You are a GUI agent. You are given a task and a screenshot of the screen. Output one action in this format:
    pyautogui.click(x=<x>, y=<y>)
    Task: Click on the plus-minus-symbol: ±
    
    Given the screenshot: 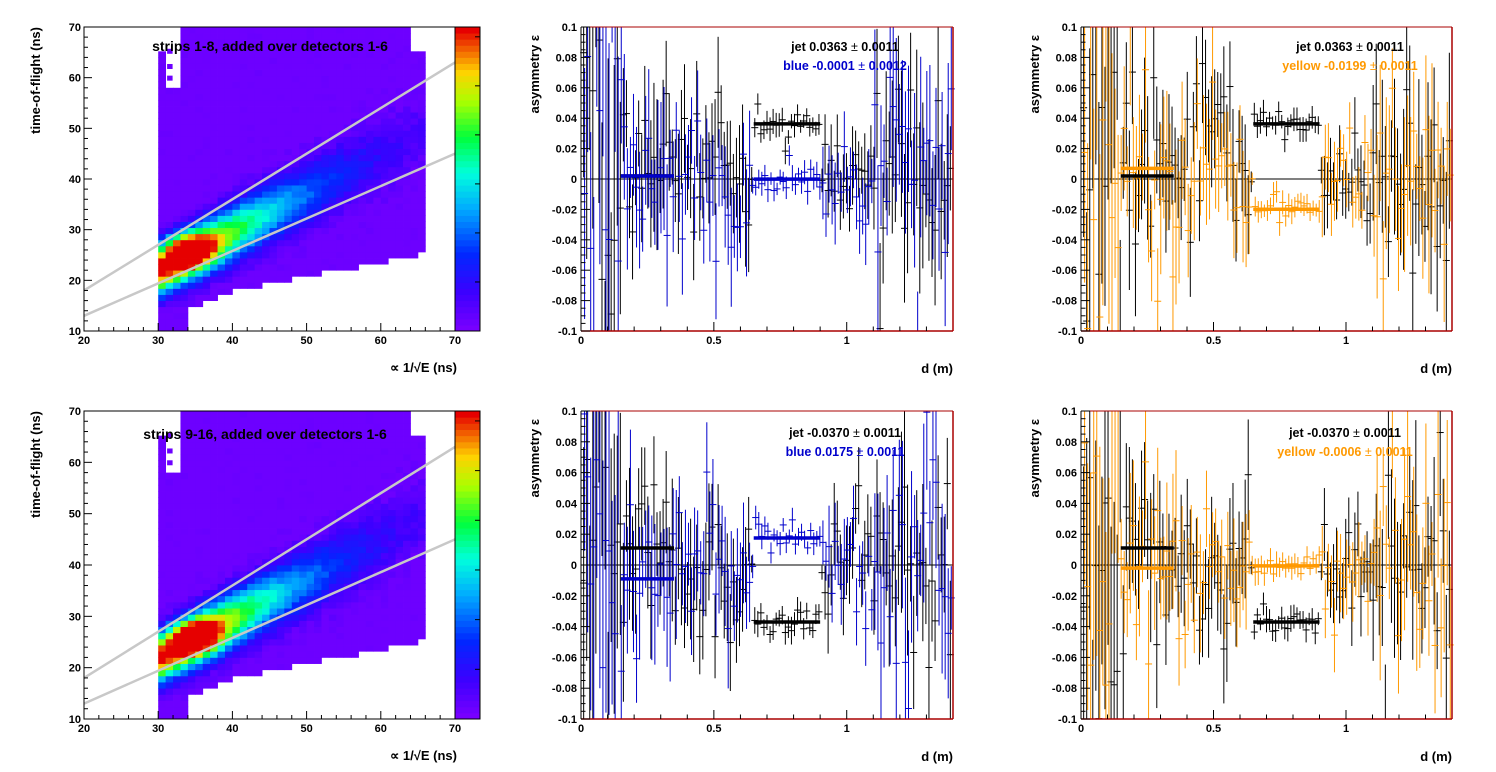 What is the action you would take?
    pyautogui.click(x=860, y=452)
    